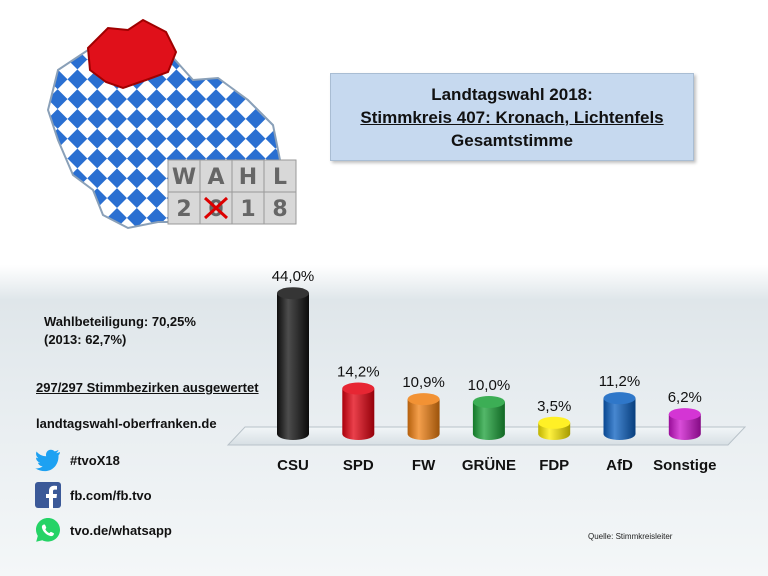 Image resolution: width=768 pixels, height=576 pixels. What do you see at coordinates (132, 54) in the screenshot?
I see `highlighted-region` at bounding box center [132, 54].